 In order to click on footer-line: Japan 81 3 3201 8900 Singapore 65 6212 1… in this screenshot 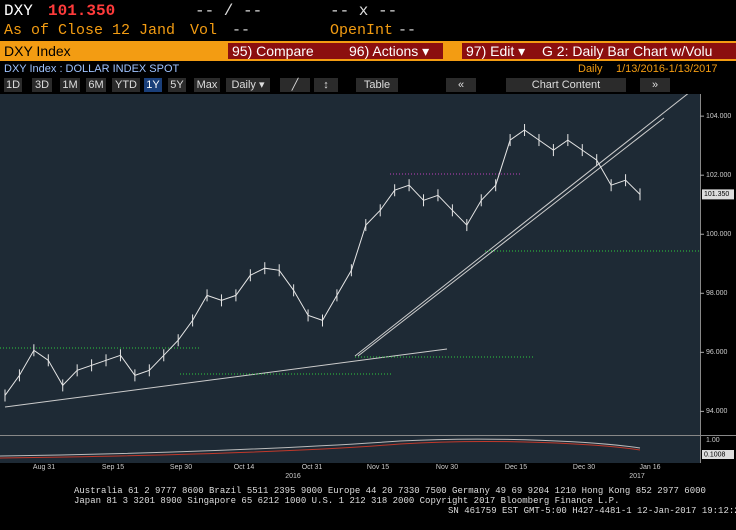, I will do `click(347, 501)`.